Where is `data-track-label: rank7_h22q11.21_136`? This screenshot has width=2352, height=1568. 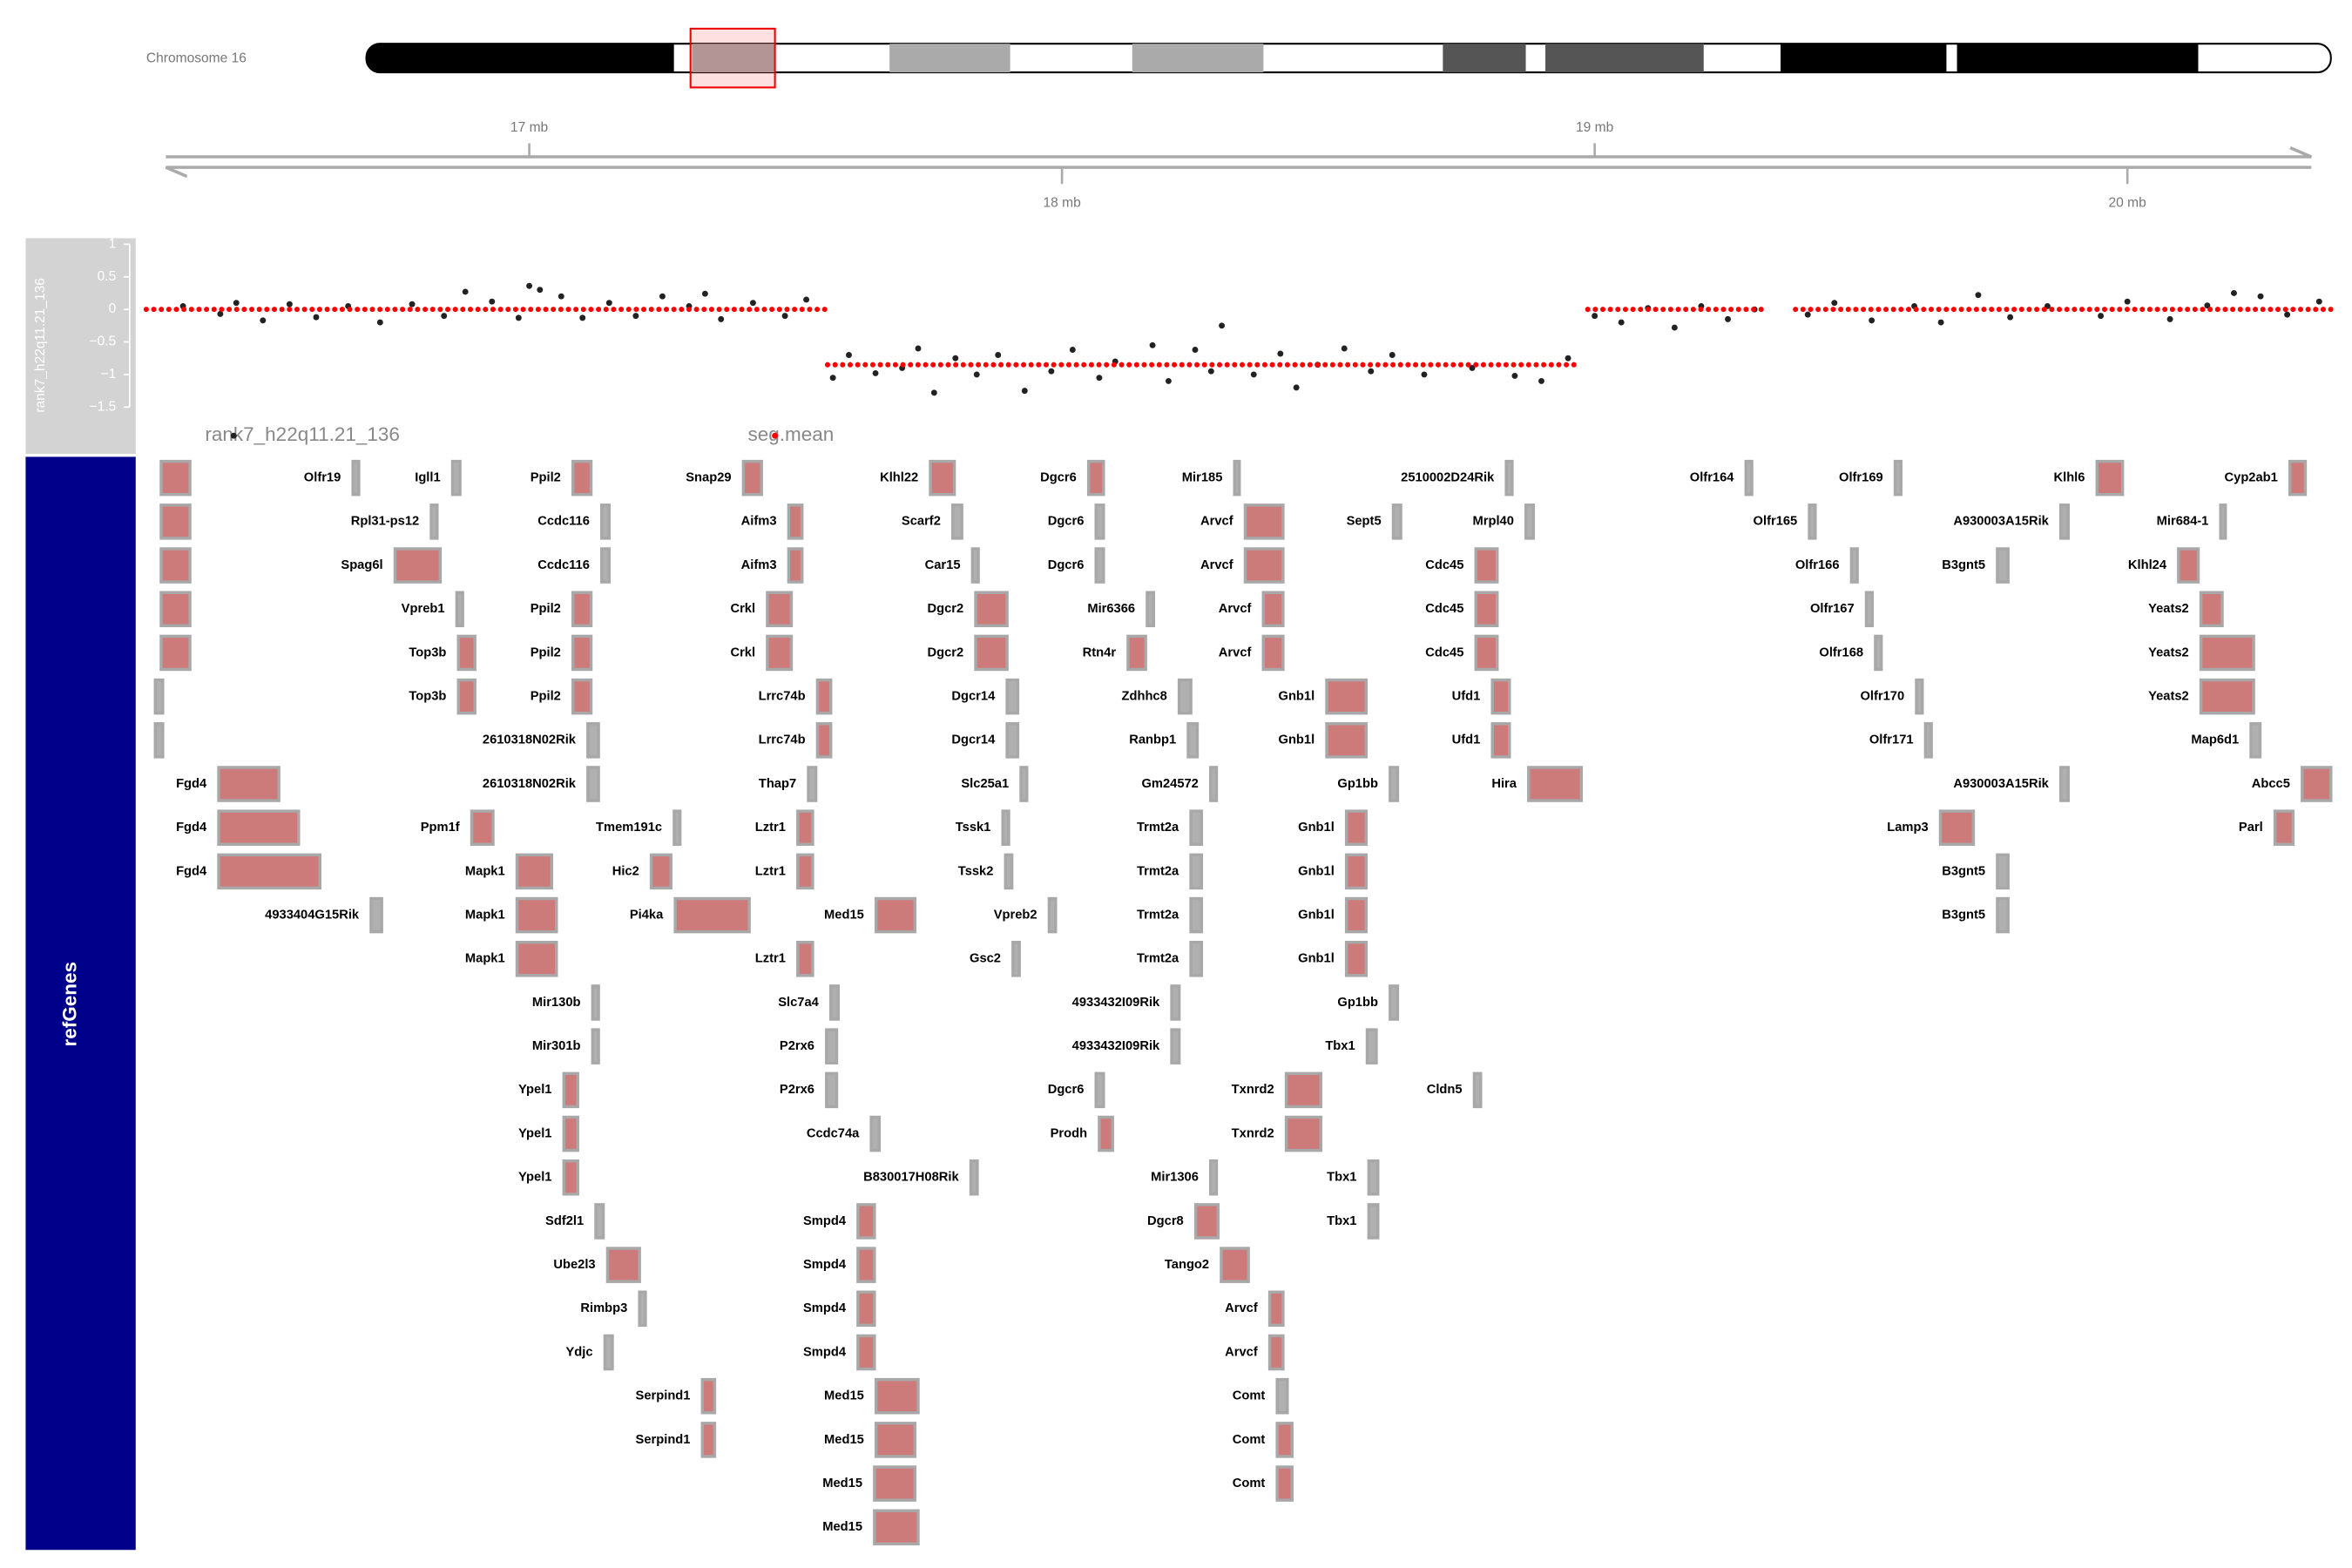
data-track-label: rank7_h22q11.21_136 is located at coordinates (40, 346).